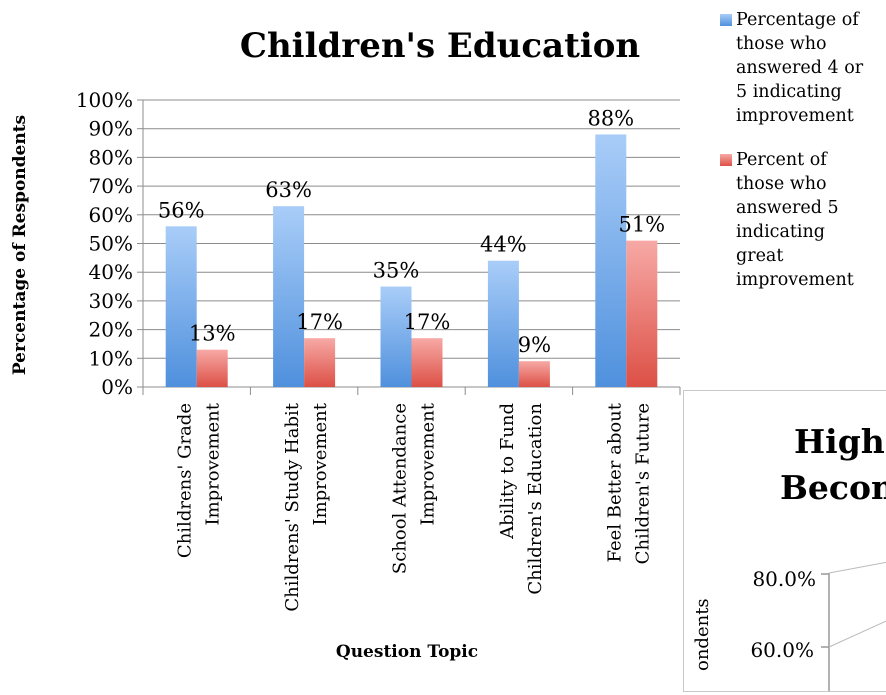 This screenshot has width=886, height=695. What do you see at coordinates (535, 499) in the screenshot?
I see `x-category-label-line: Children's Education` at bounding box center [535, 499].